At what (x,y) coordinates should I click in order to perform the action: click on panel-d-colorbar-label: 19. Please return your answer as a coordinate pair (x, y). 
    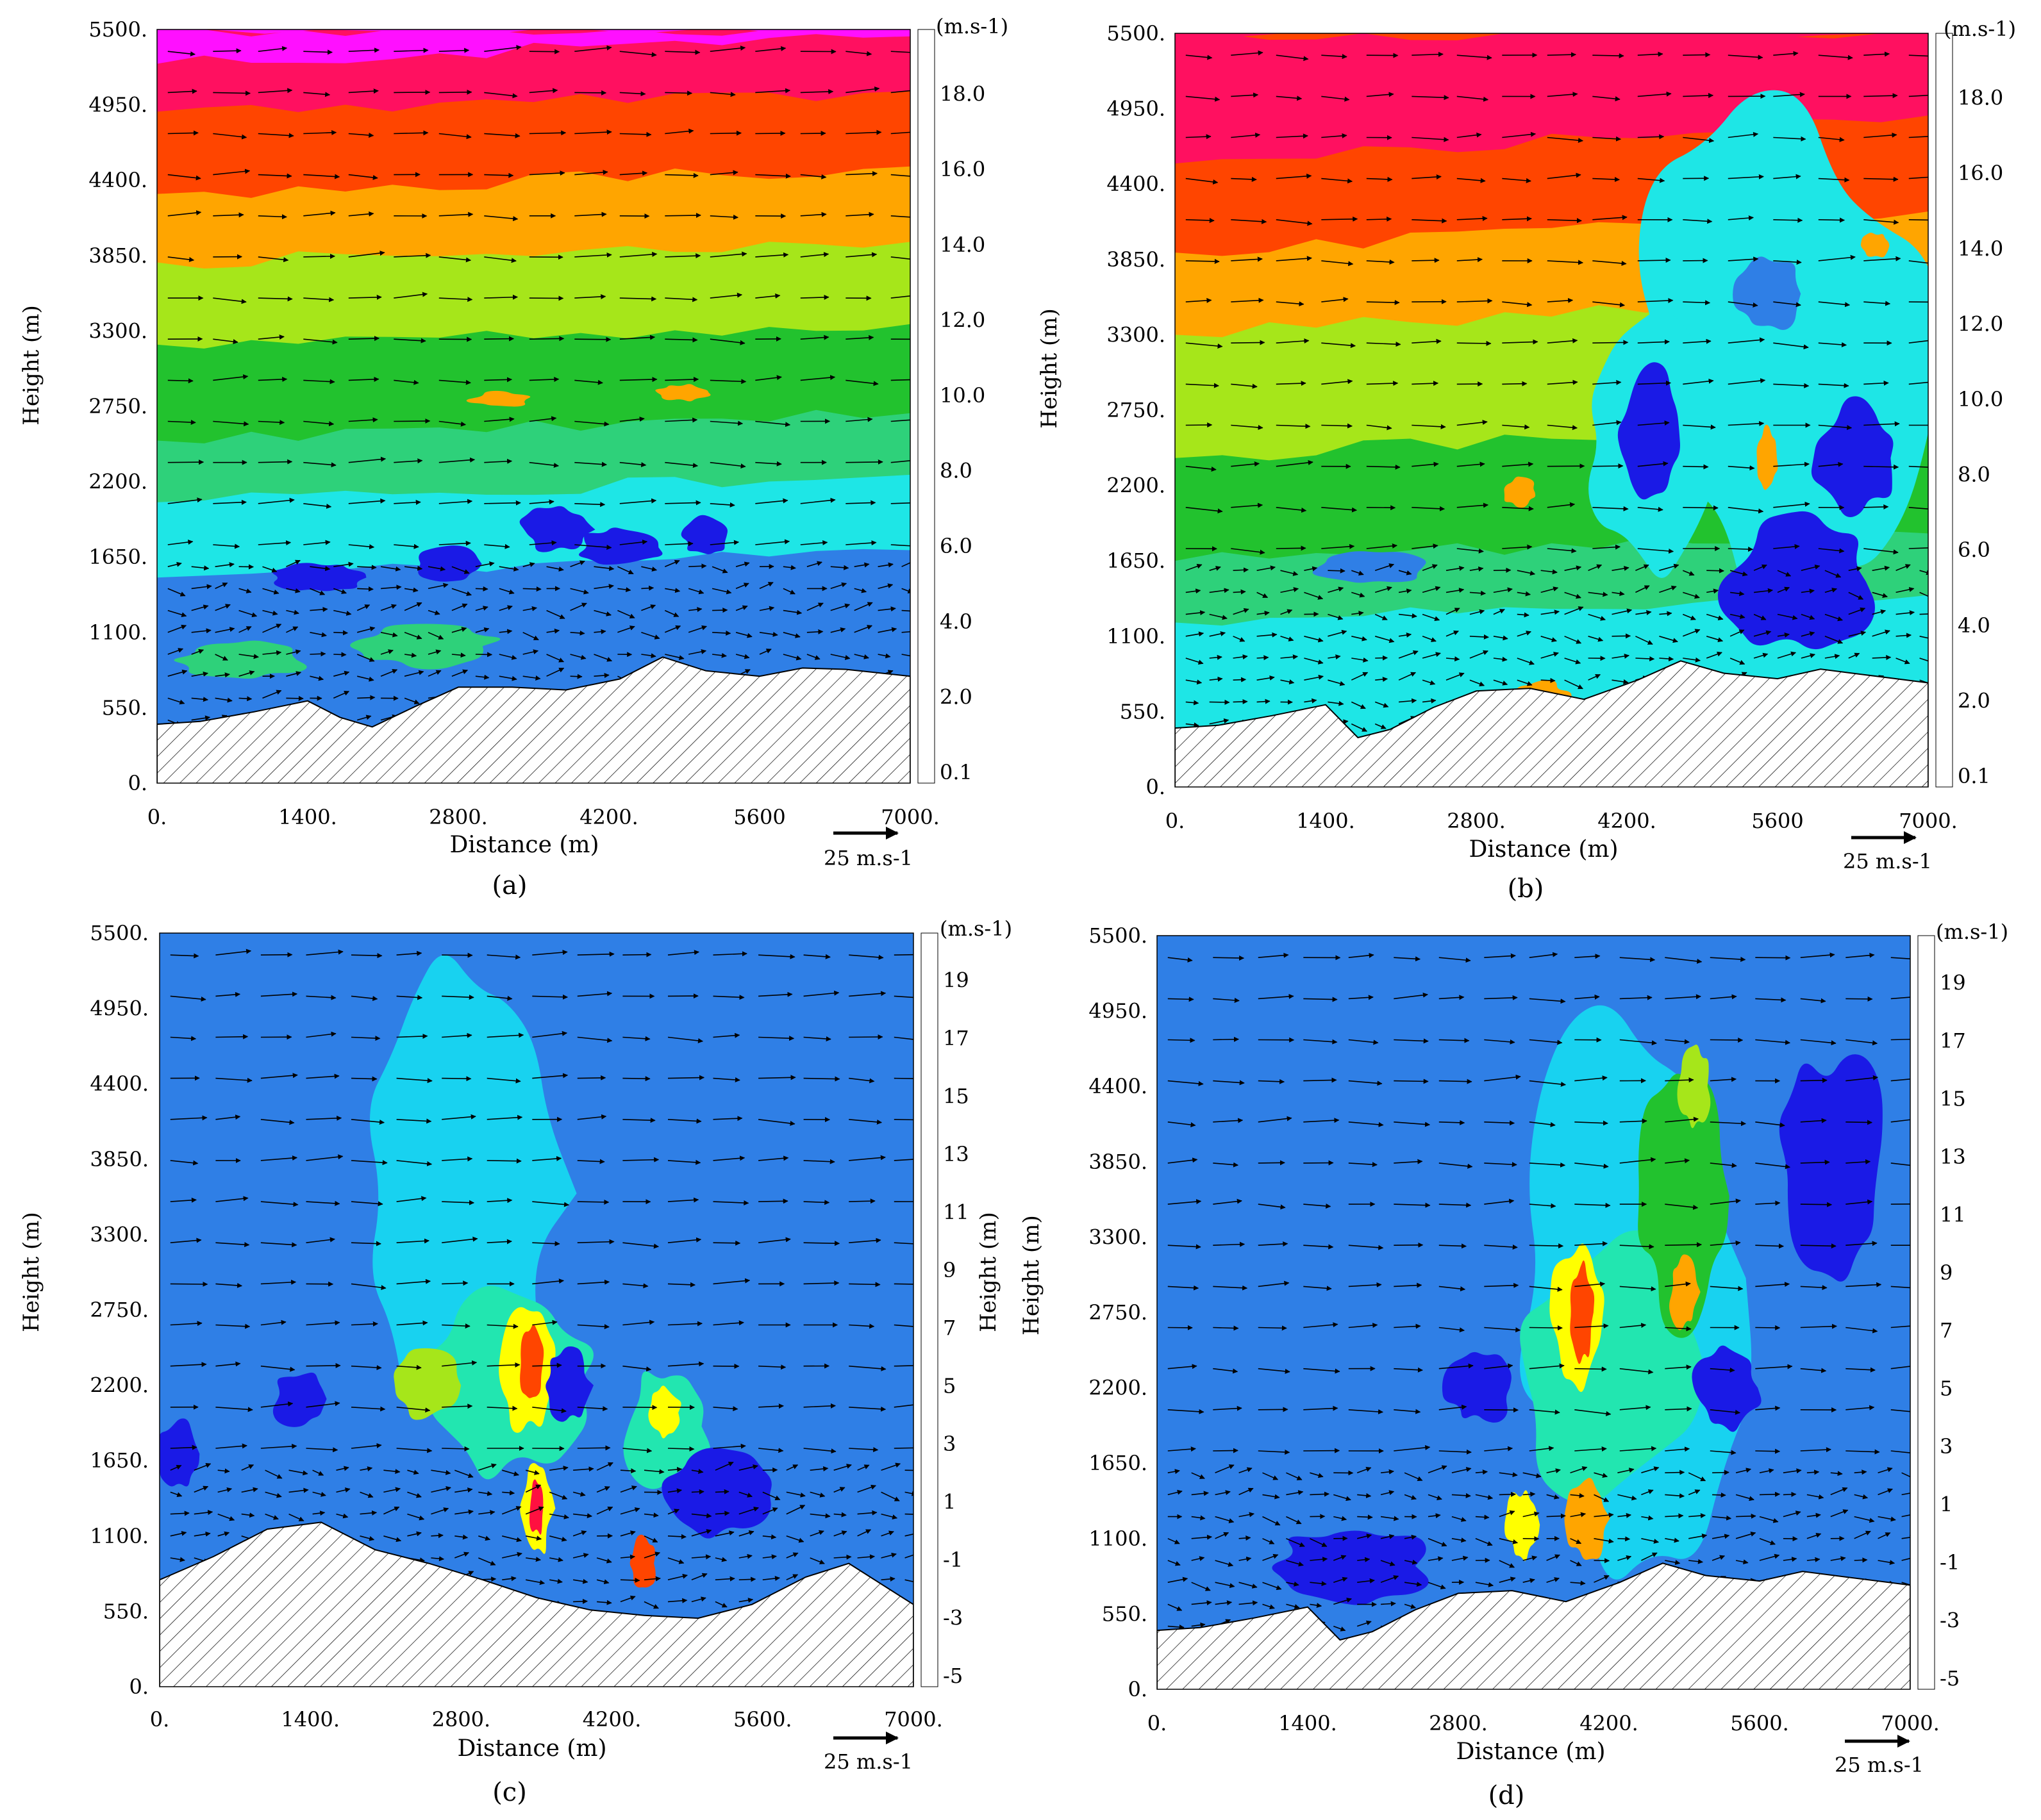
    Looking at the image, I should click on (1953, 983).